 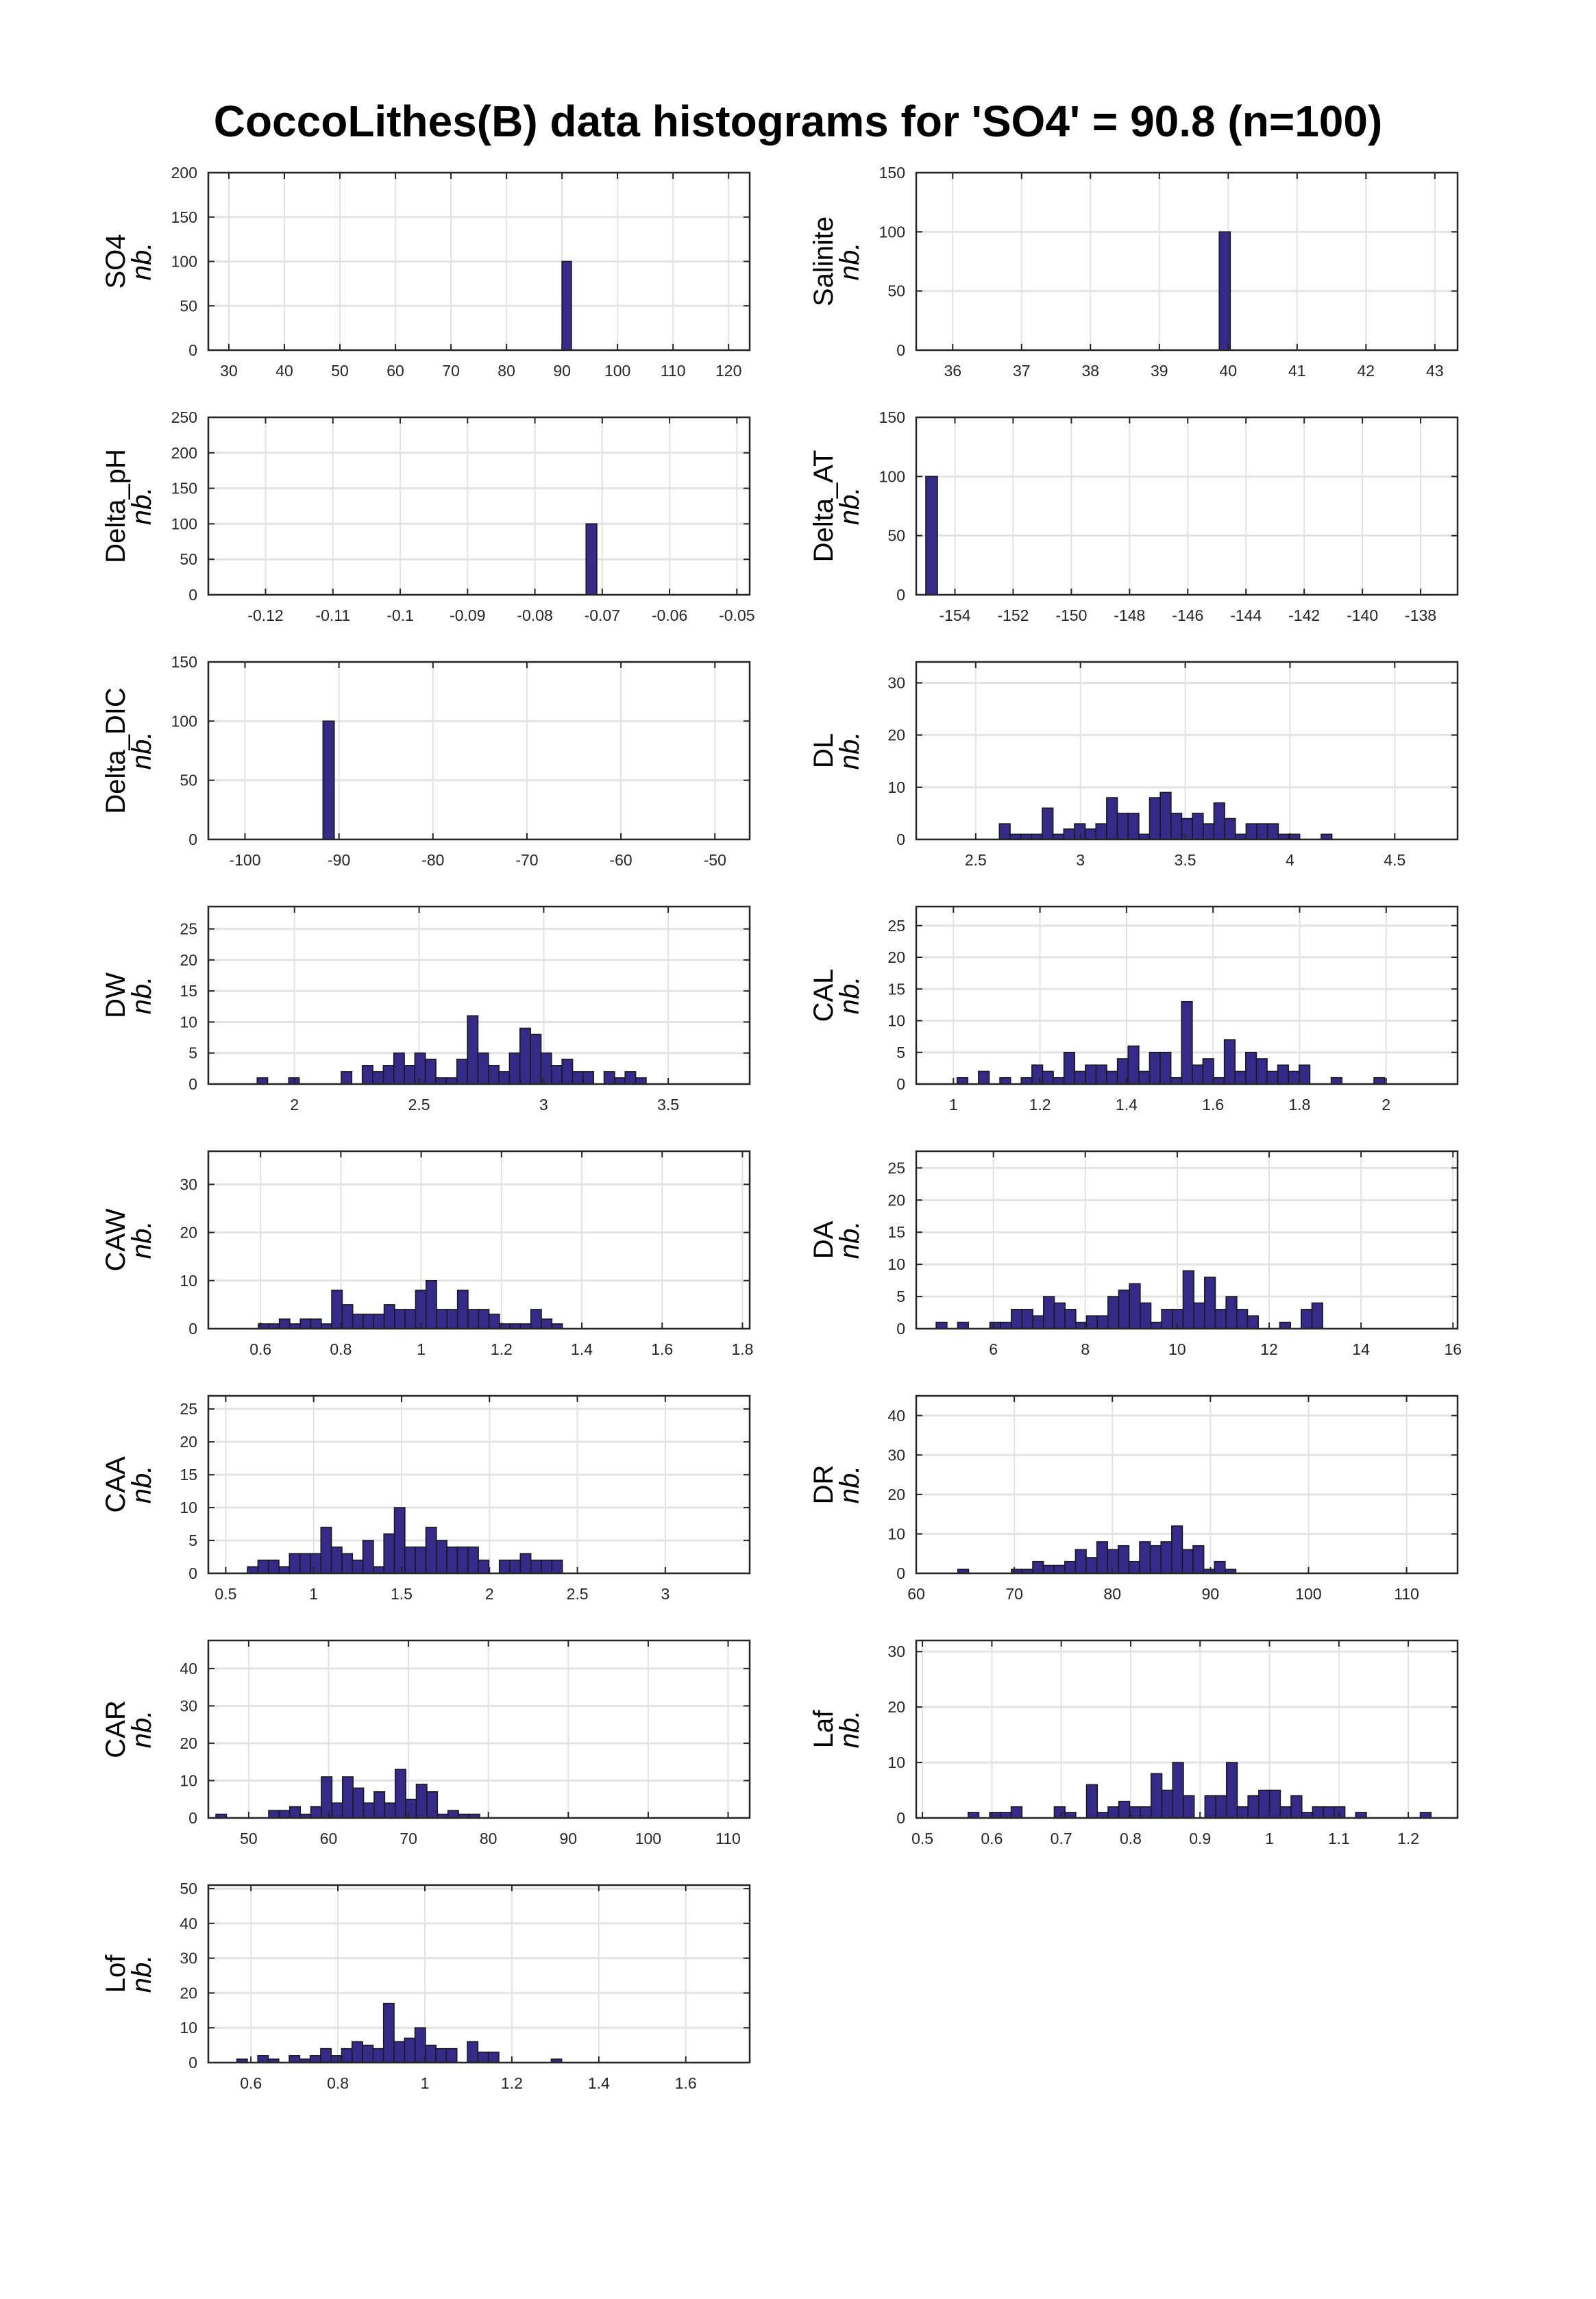 I want to click on y-tick-label: 15, so click(x=896, y=989).